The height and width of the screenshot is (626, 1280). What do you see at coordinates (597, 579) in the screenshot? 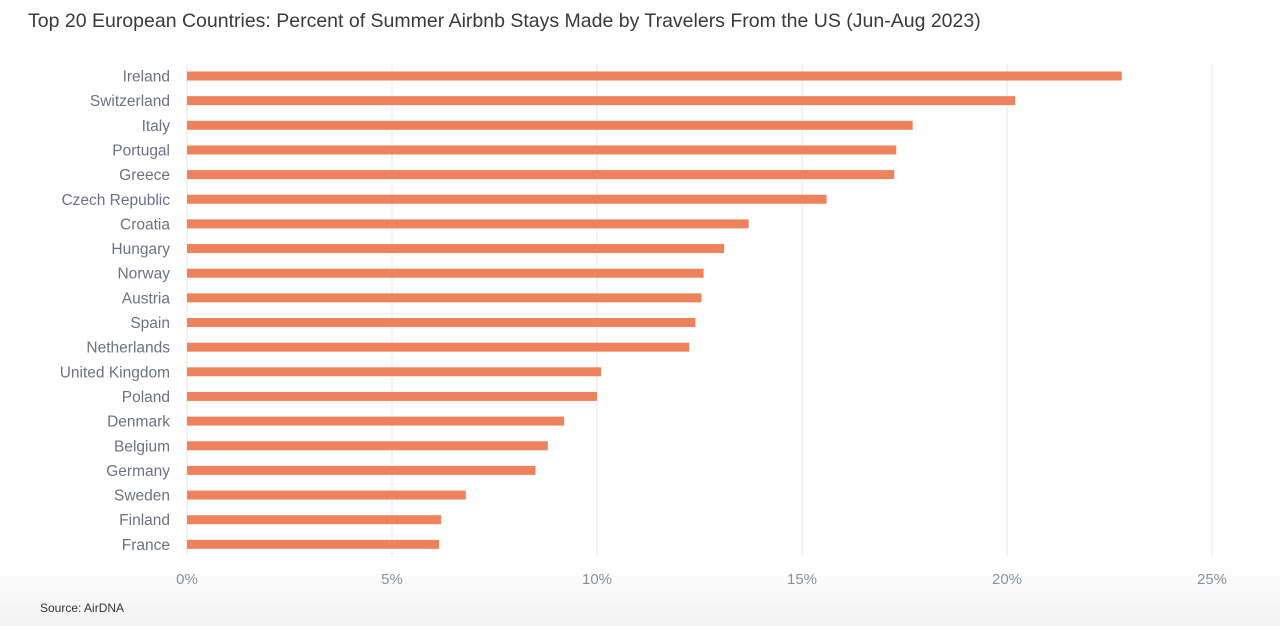
I see `x-tick-label: 10%` at bounding box center [597, 579].